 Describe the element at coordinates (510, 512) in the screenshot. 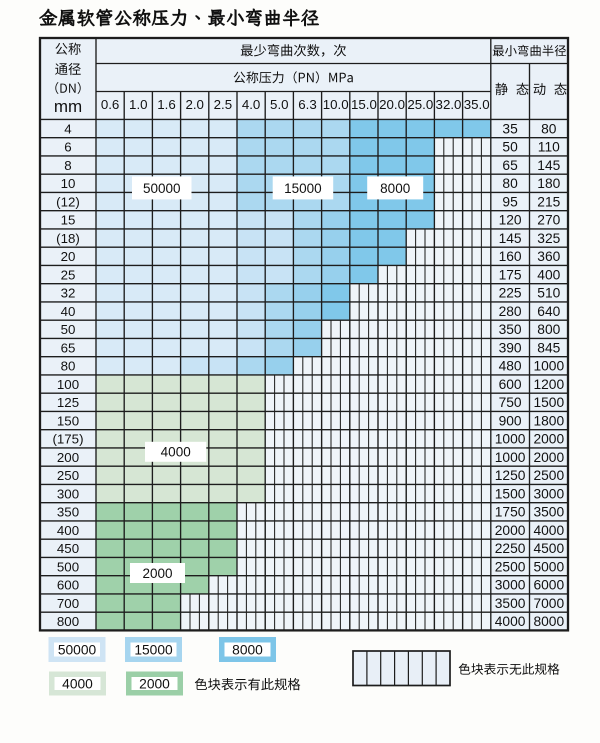

I see `svg-text: 1750` at that location.